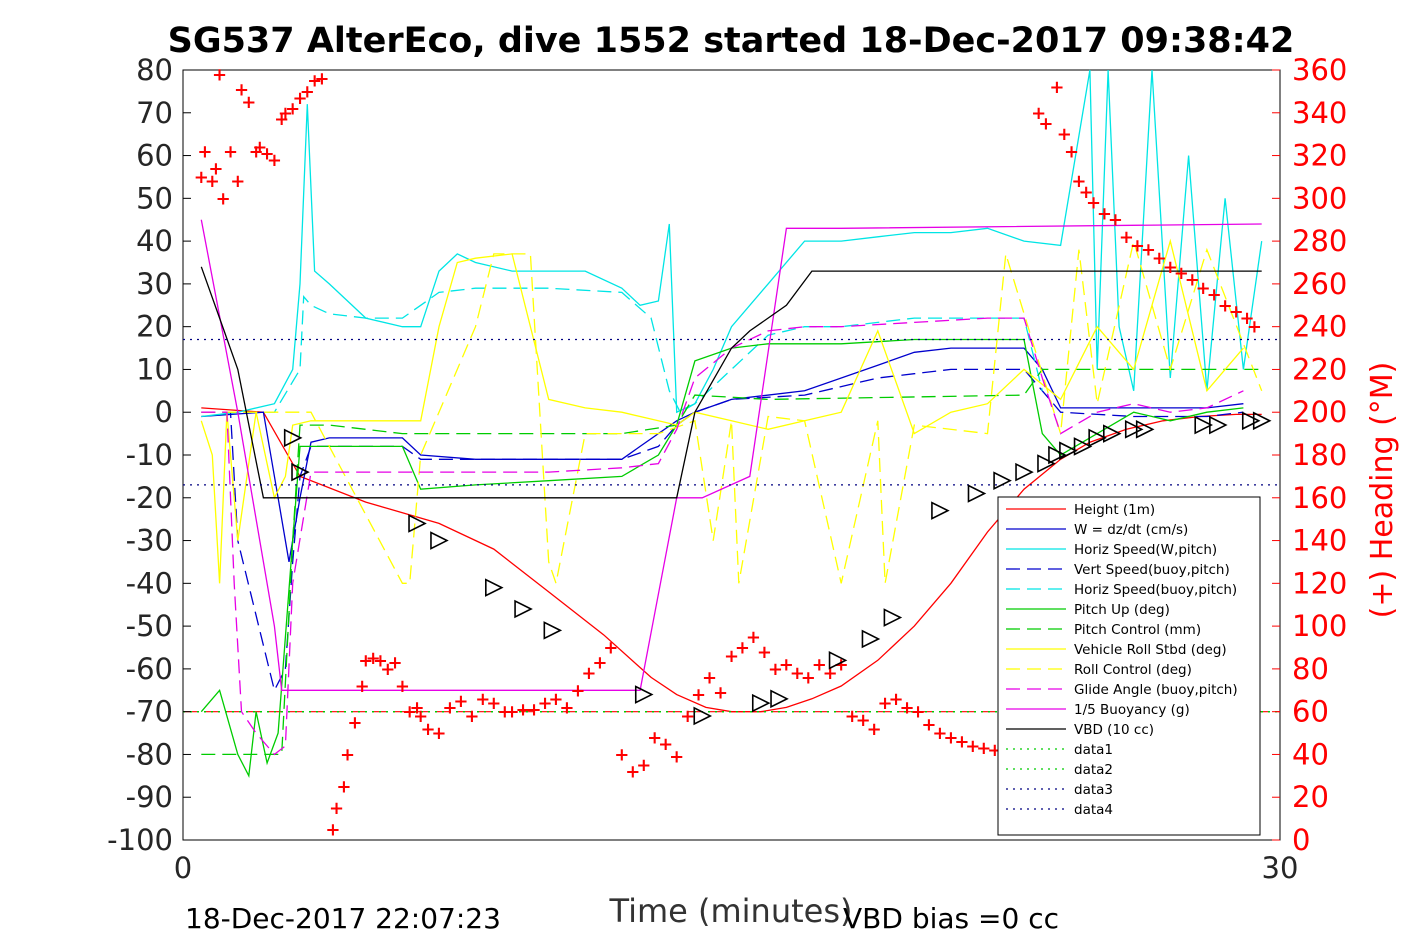 The height and width of the screenshot is (945, 1417). Describe the element at coordinates (1319, 284) in the screenshot. I see `right-tick-label: 260` at that location.